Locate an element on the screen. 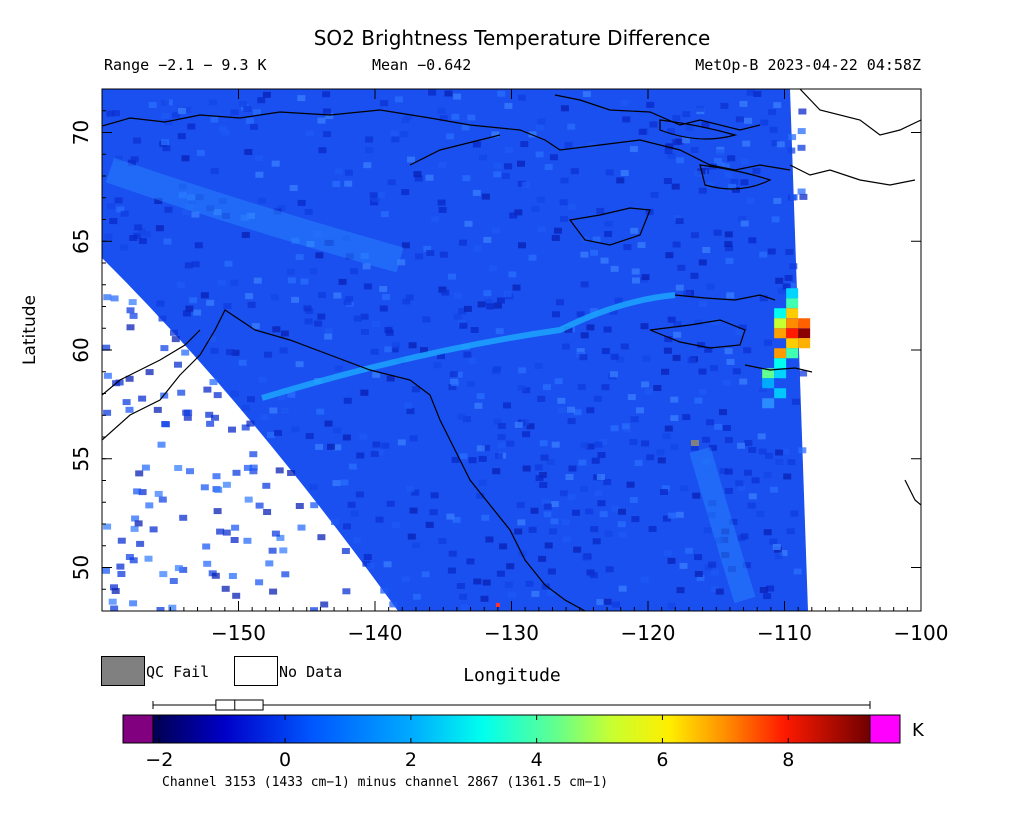 Image resolution: width=1024 pixels, height=813 pixels. colorbar-ramp is located at coordinates (511, 729).